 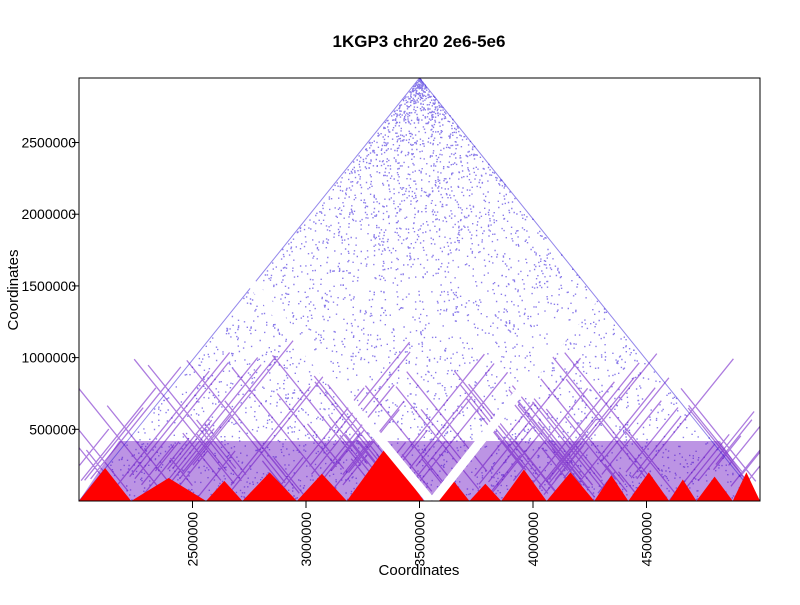 I want to click on x-tick-label-3500000: 3500000, so click(x=420, y=539).